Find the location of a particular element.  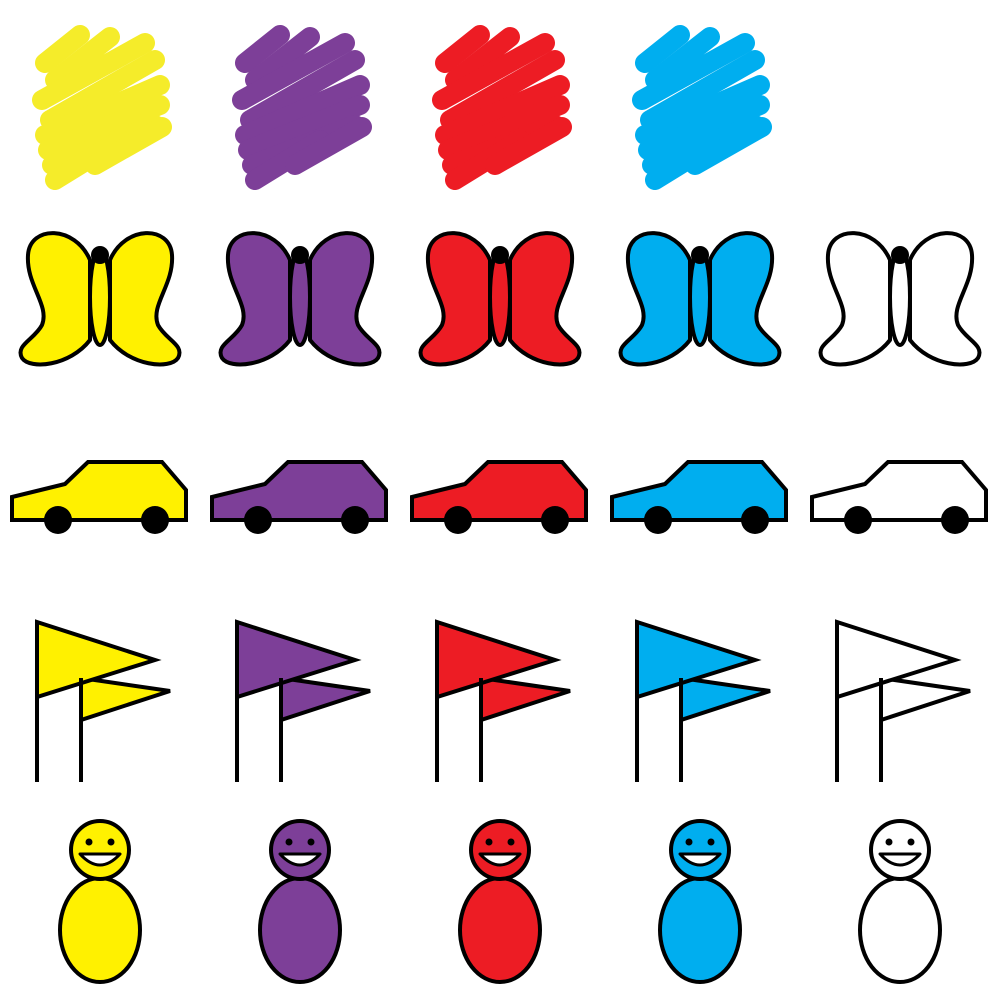

scribble-swatch-icon-blue is located at coordinates (702, 107).